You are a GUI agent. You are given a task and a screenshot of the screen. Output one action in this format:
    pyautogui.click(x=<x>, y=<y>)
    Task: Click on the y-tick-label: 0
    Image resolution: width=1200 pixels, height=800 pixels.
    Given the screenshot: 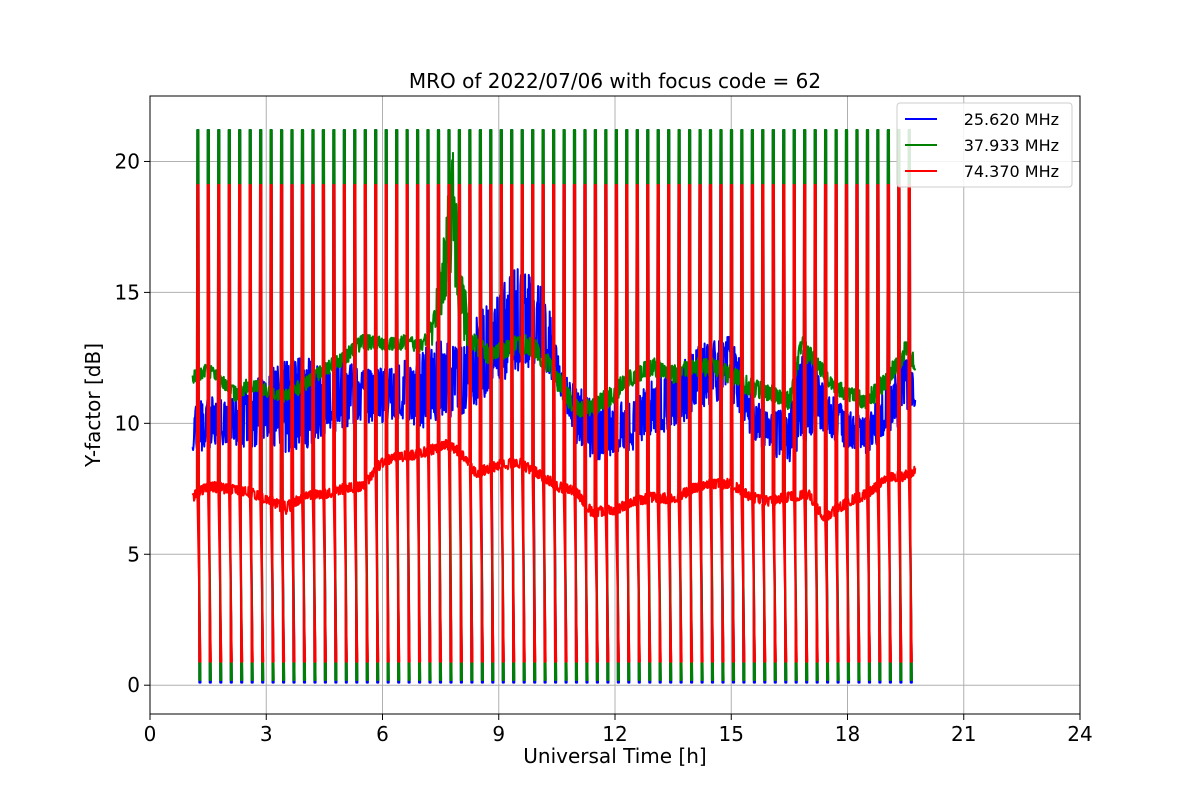 What is the action you would take?
    pyautogui.click(x=133, y=685)
    